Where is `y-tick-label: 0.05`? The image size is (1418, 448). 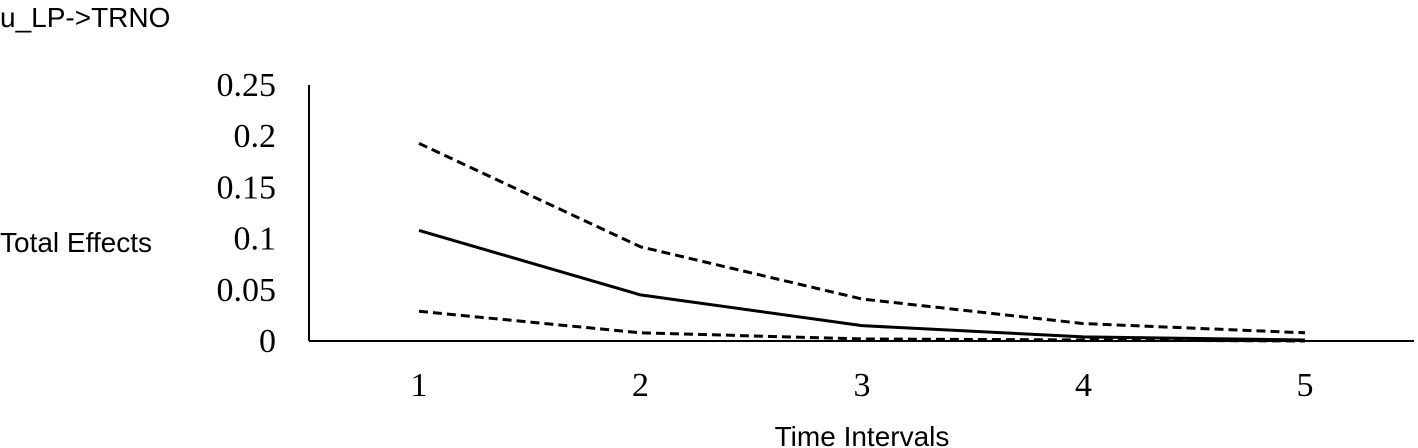 y-tick-label: 0.05 is located at coordinates (247, 290).